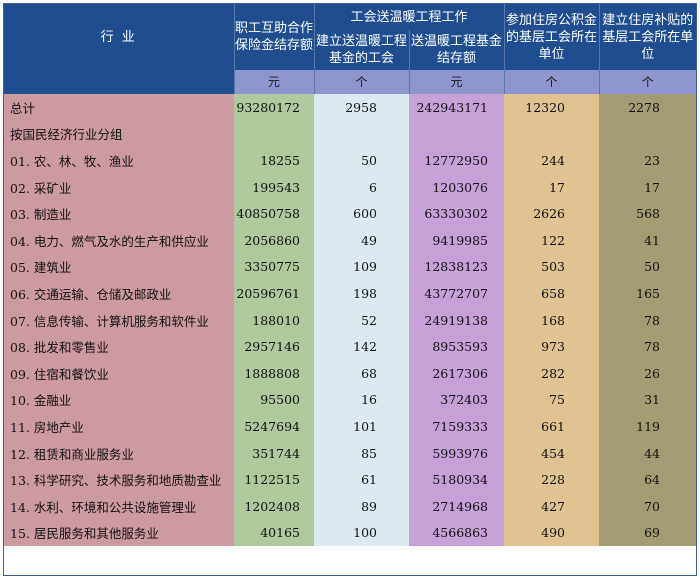 The height and width of the screenshot is (579, 700). What do you see at coordinates (457, 213) in the screenshot?
I see `fund-balance-value: 63330302` at bounding box center [457, 213].